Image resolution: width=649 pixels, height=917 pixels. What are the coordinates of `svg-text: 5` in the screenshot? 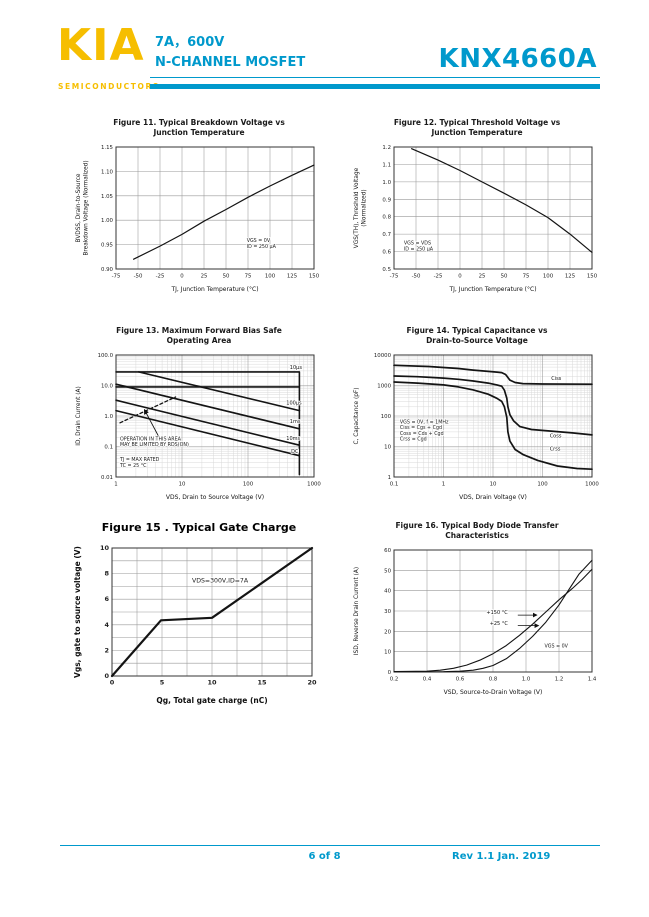 It's located at (162, 683).